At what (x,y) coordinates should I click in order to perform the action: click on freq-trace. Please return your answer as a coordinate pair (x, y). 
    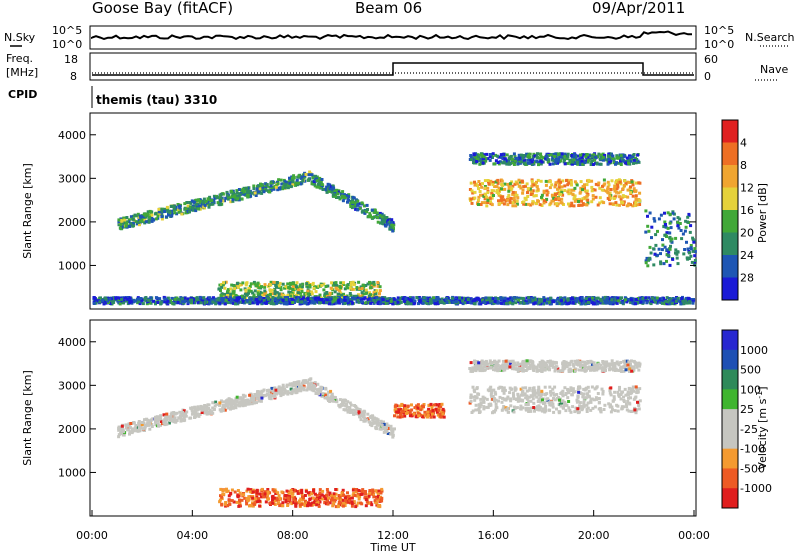
    Looking at the image, I should click on (393, 69).